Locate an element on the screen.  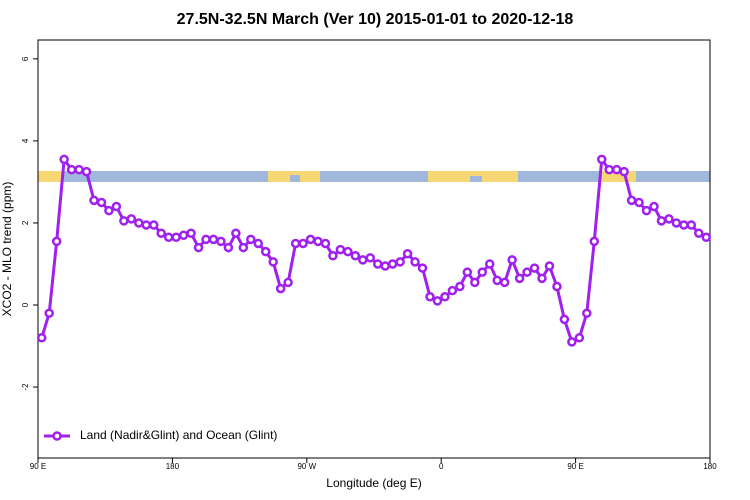
legend-marker is located at coordinates (57, 436).